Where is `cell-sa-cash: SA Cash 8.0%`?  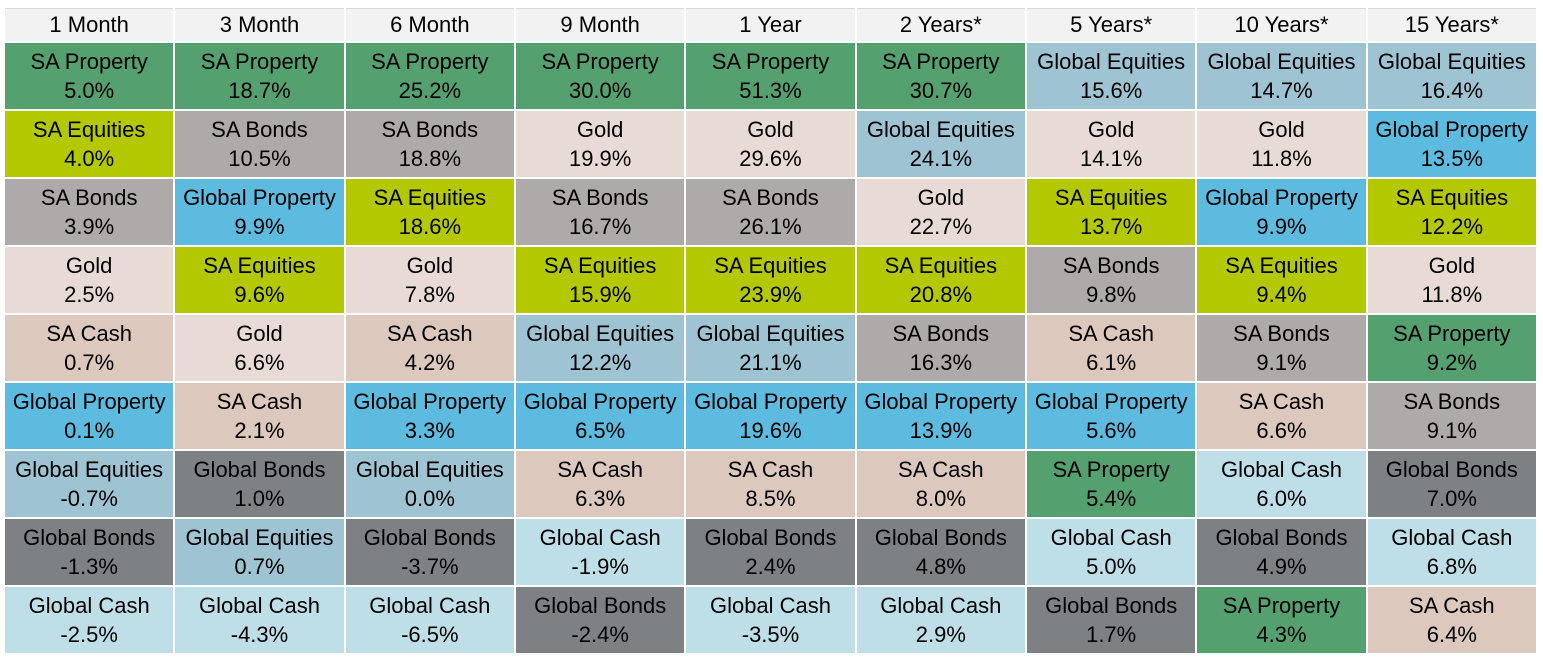 cell-sa-cash: SA Cash 8.0% is located at coordinates (940, 484).